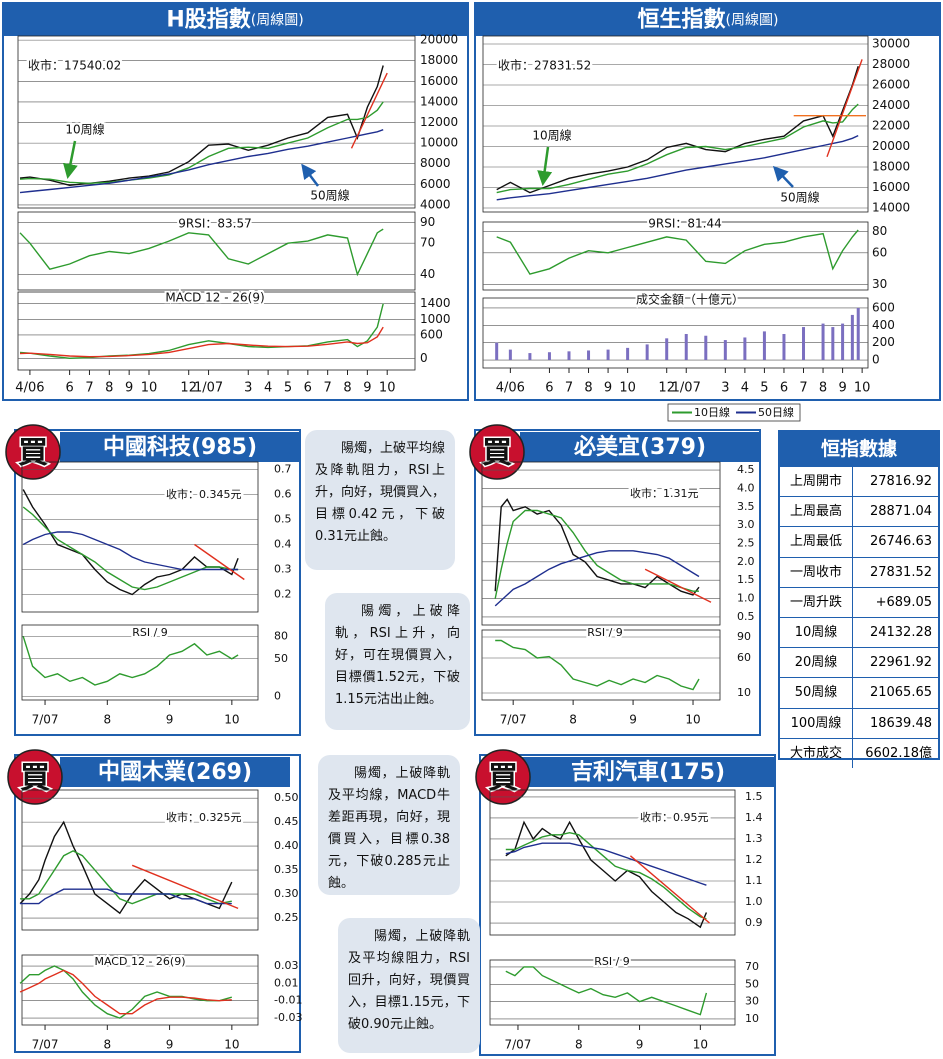 This screenshot has width=943, height=1059. Describe the element at coordinates (859, 481) in the screenshot. I see `table-row: 上周開市 27816.92` at that location.